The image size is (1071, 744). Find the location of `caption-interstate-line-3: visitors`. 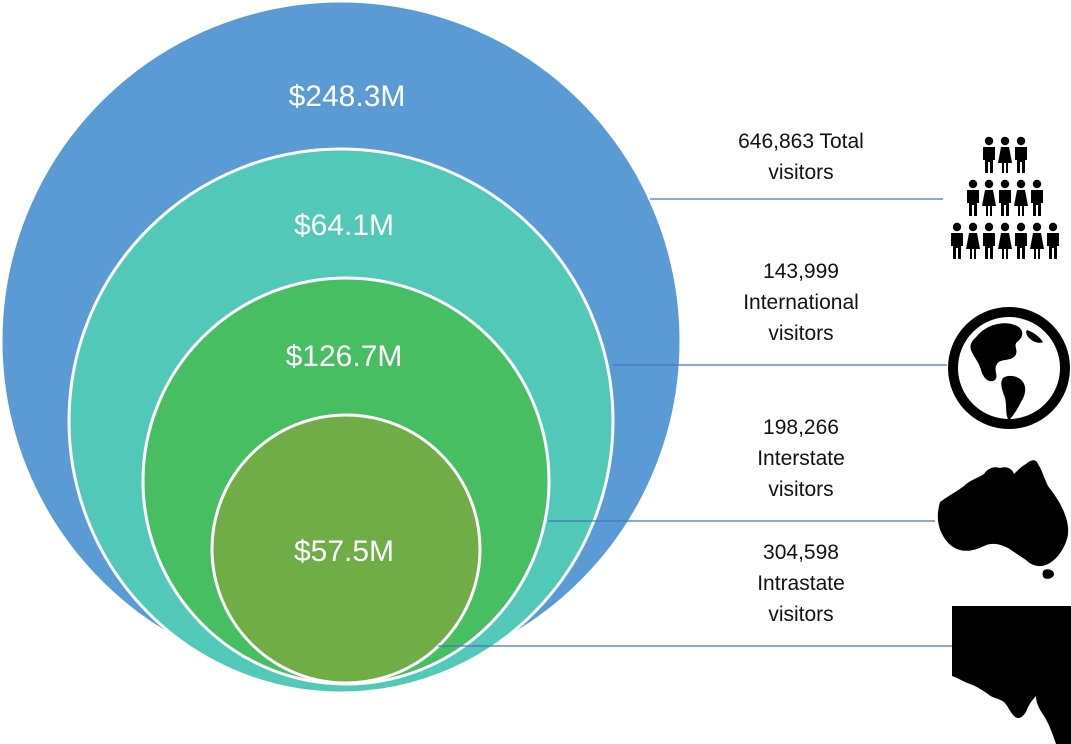

caption-interstate-line-3: visitors is located at coordinates (801, 489).